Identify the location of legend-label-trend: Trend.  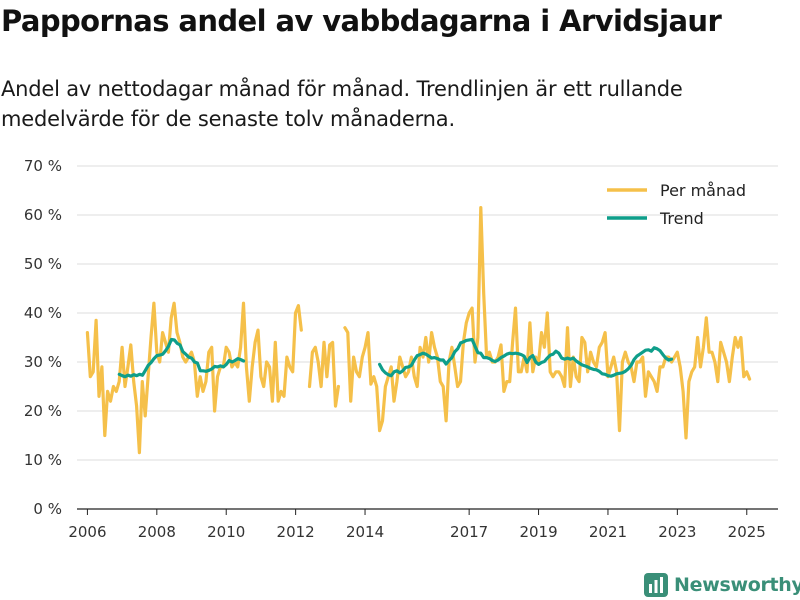
(681, 218).